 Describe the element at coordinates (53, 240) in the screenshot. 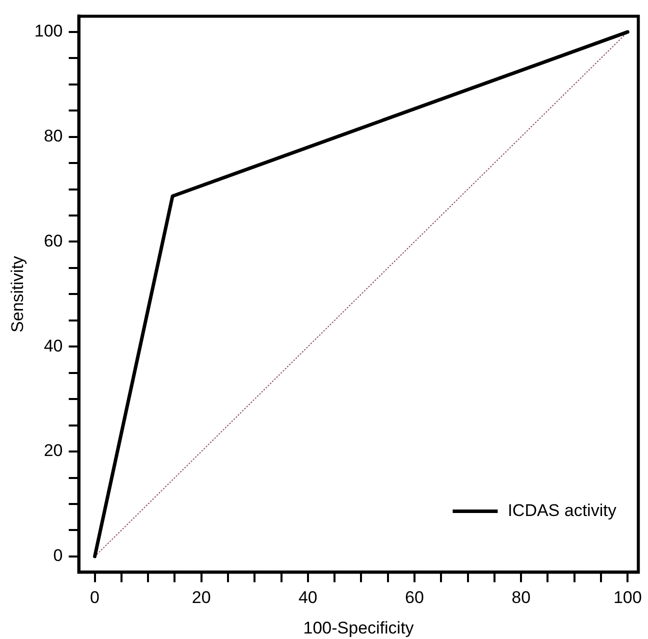

I see `y-tick-label: 60` at that location.